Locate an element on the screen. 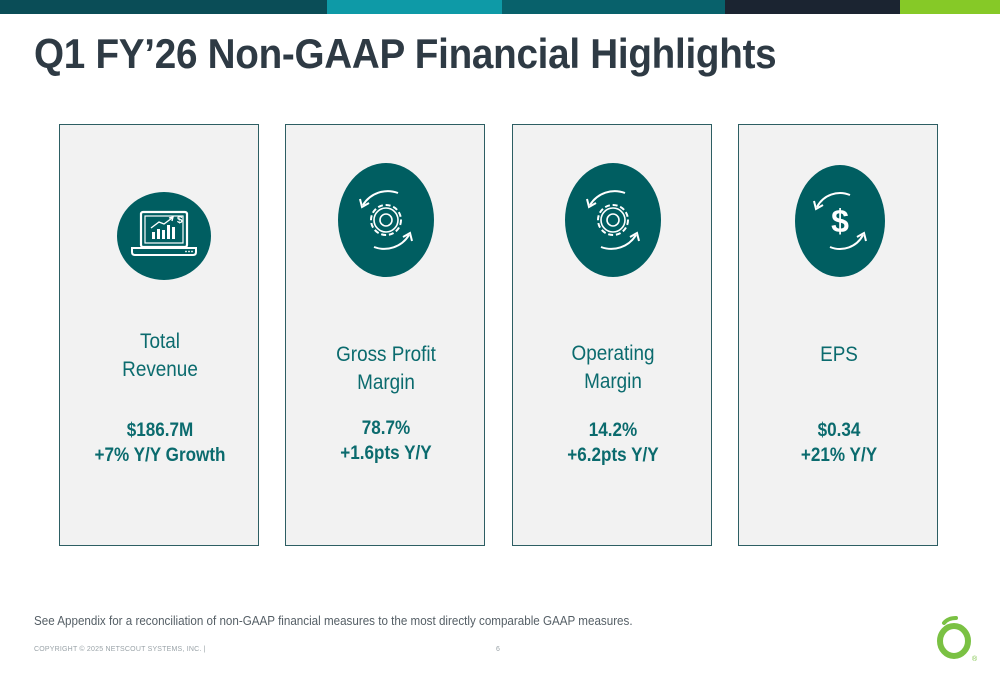 The height and width of the screenshot is (685, 1000). card-total-revenue: $ Total Revenue $186.7M +7% Y/Y Growth is located at coordinates (159, 335).